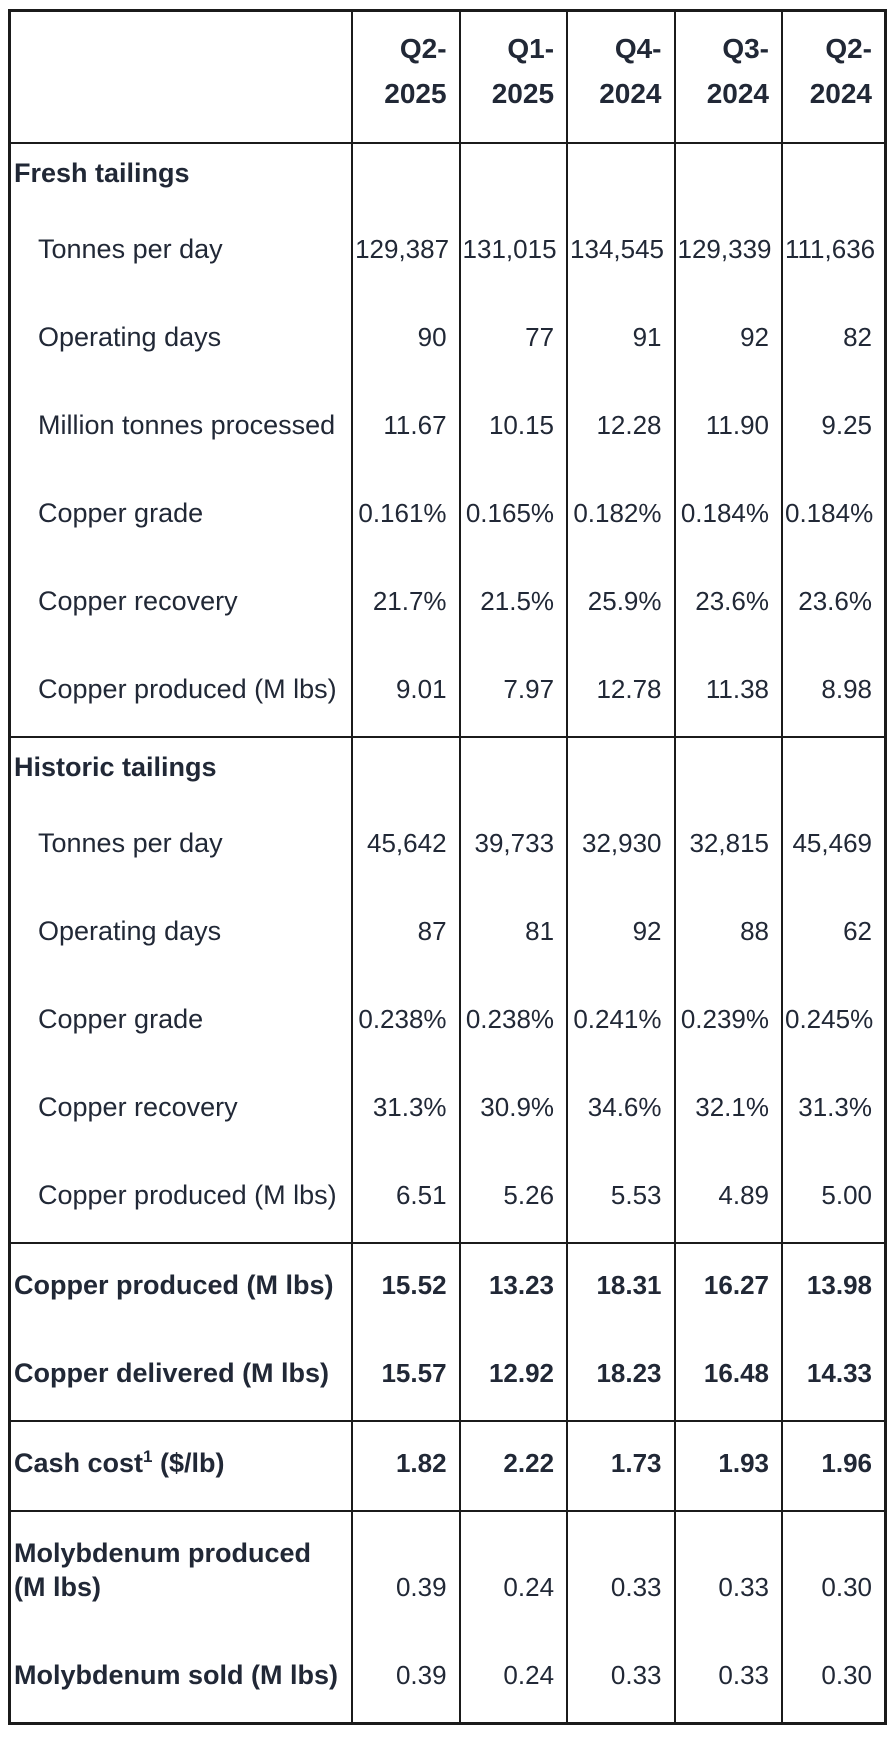 The height and width of the screenshot is (1743, 895). I want to click on value-cell: 82, so click(833, 340).